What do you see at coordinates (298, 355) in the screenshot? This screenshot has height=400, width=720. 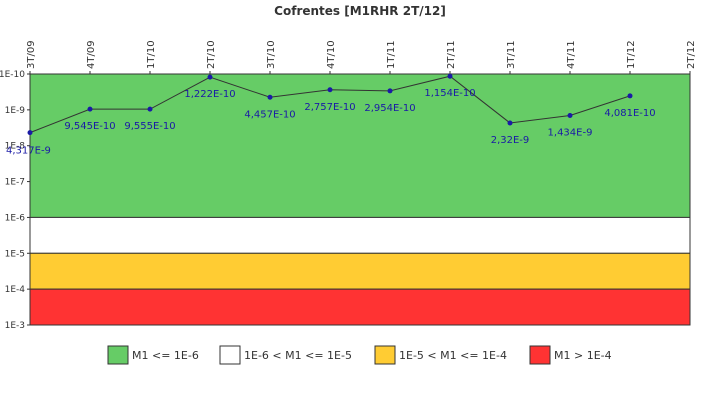 I see `legend-label-1: 1E-6 < M1 <= 1E-5` at bounding box center [298, 355].